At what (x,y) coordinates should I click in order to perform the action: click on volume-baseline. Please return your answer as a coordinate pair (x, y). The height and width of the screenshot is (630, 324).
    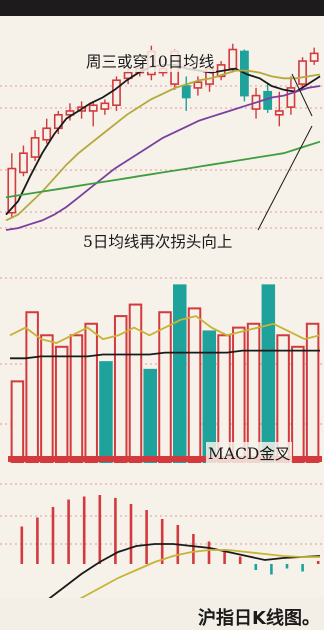
    Looking at the image, I should click on (165, 459).